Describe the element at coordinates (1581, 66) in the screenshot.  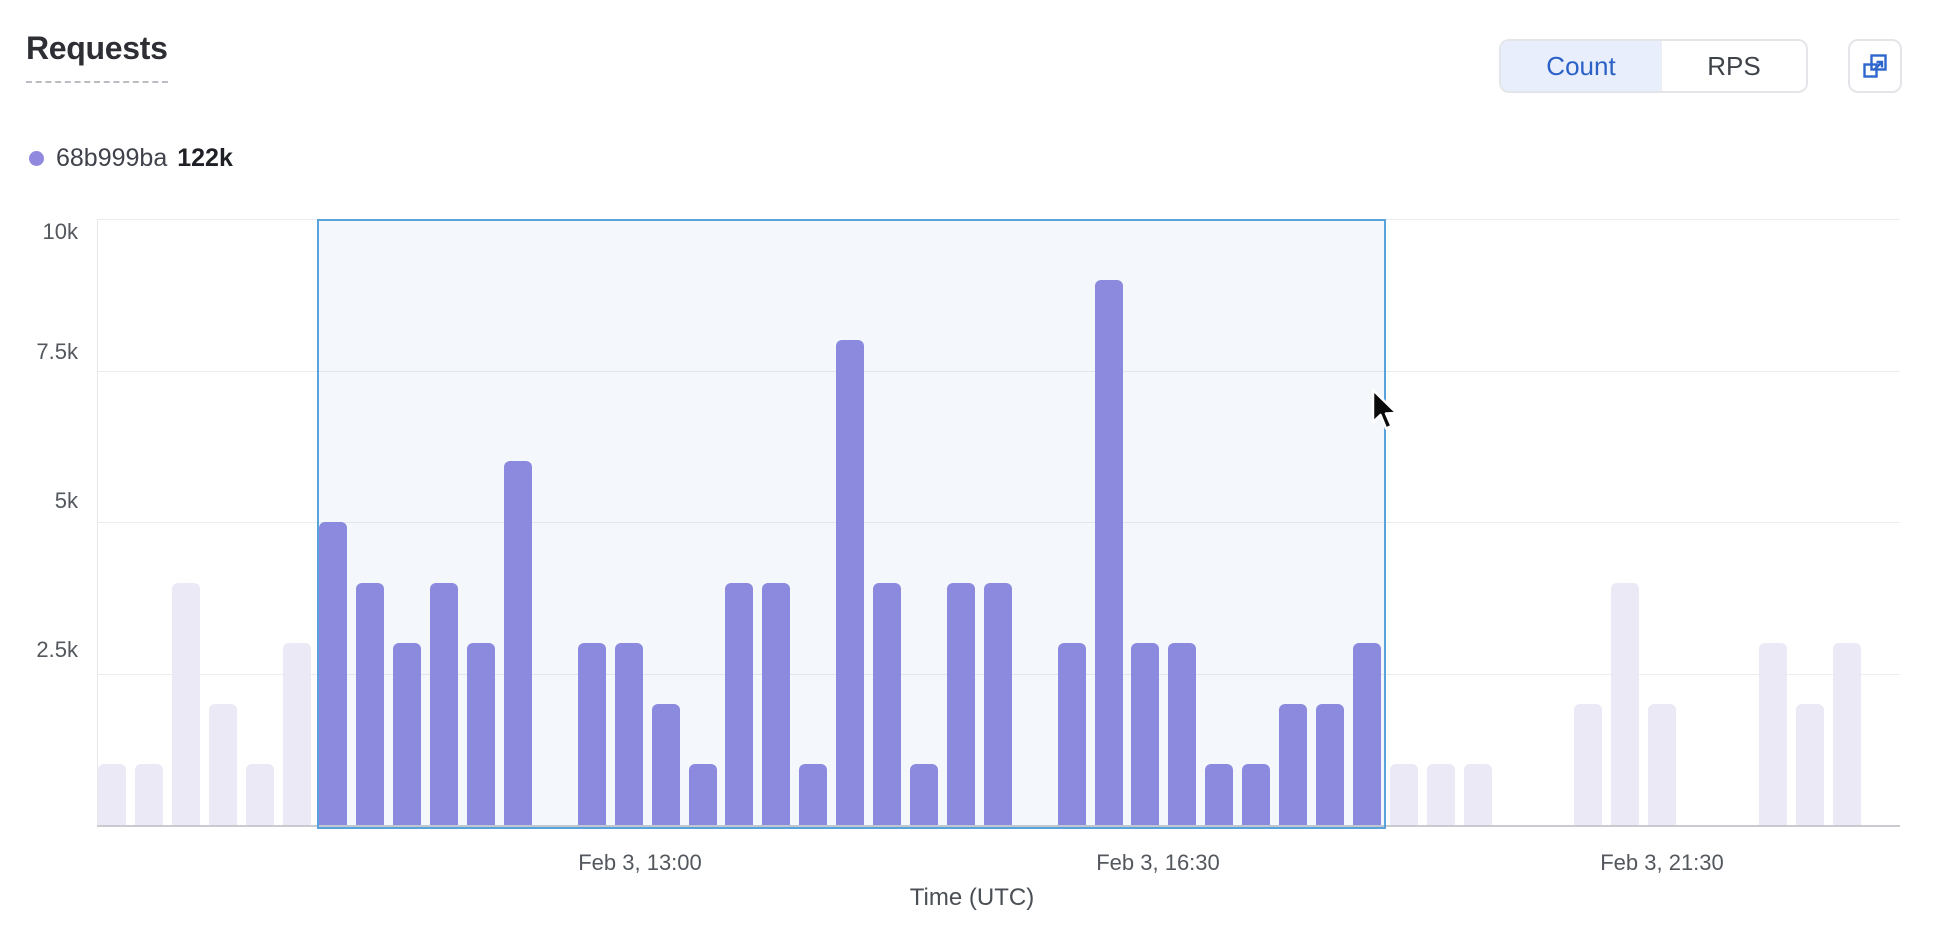
I see `toggle-count-button: Count` at that location.